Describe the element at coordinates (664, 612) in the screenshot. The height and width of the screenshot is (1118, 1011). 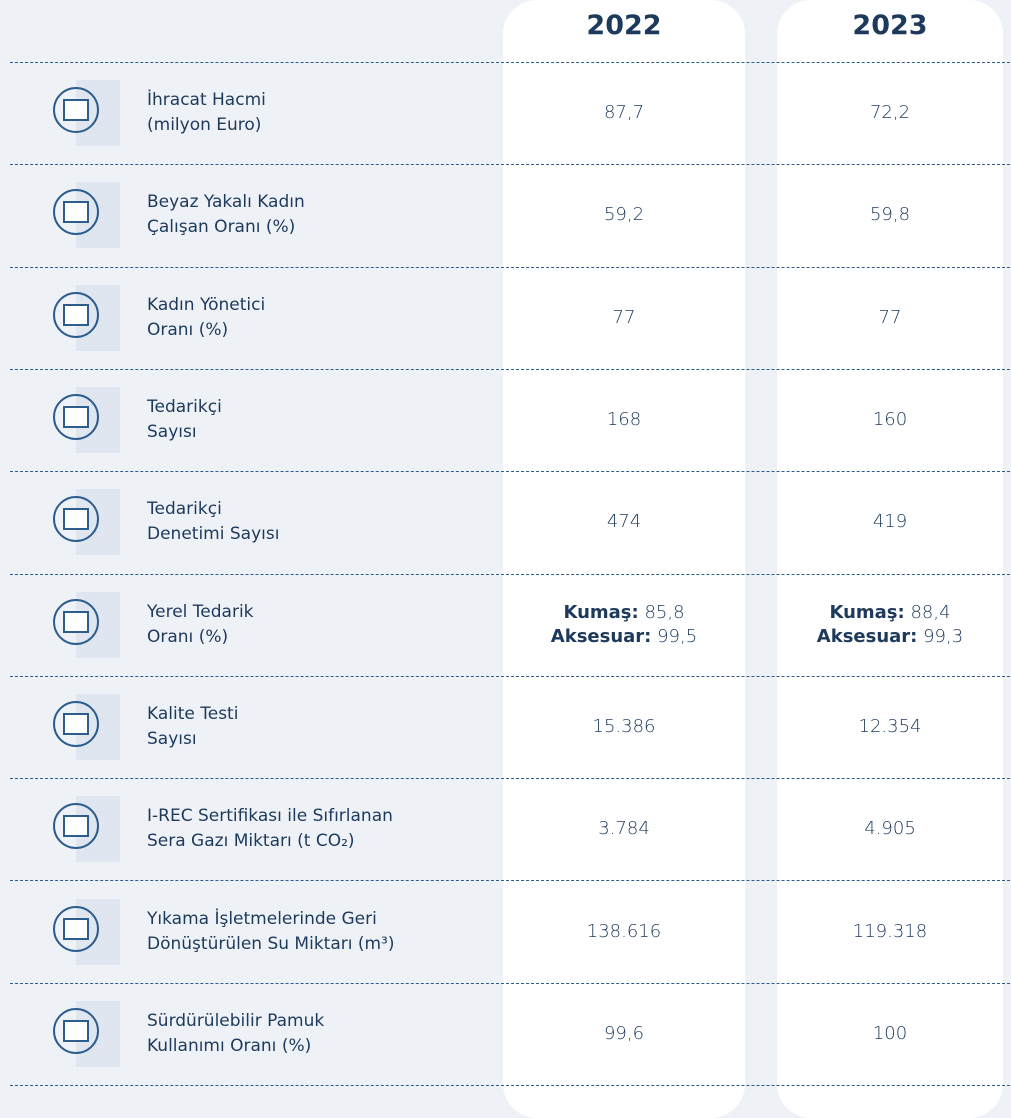
I see `value: 85,8` at that location.